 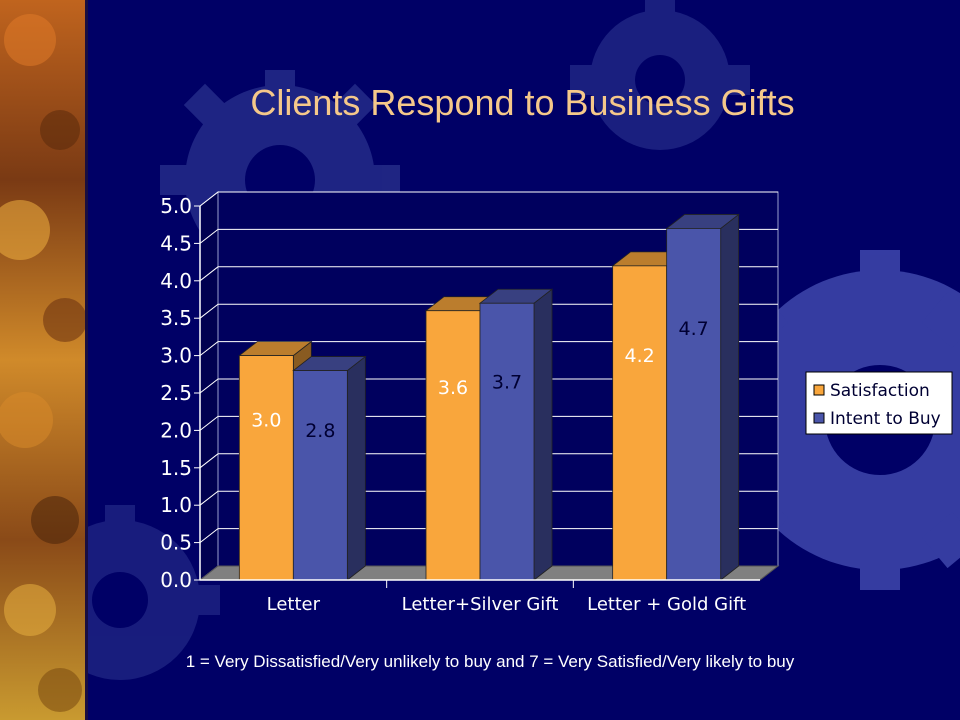 What do you see at coordinates (694, 329) in the screenshot?
I see `data-label: 4.7` at bounding box center [694, 329].